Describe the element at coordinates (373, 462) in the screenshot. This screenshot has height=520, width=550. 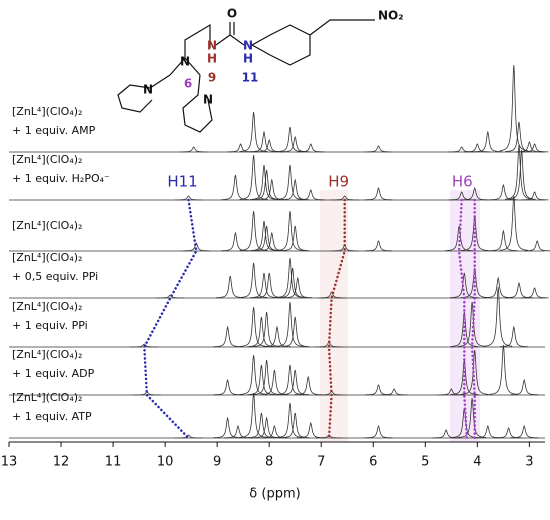
I see `x-tick-label: 6` at that location.